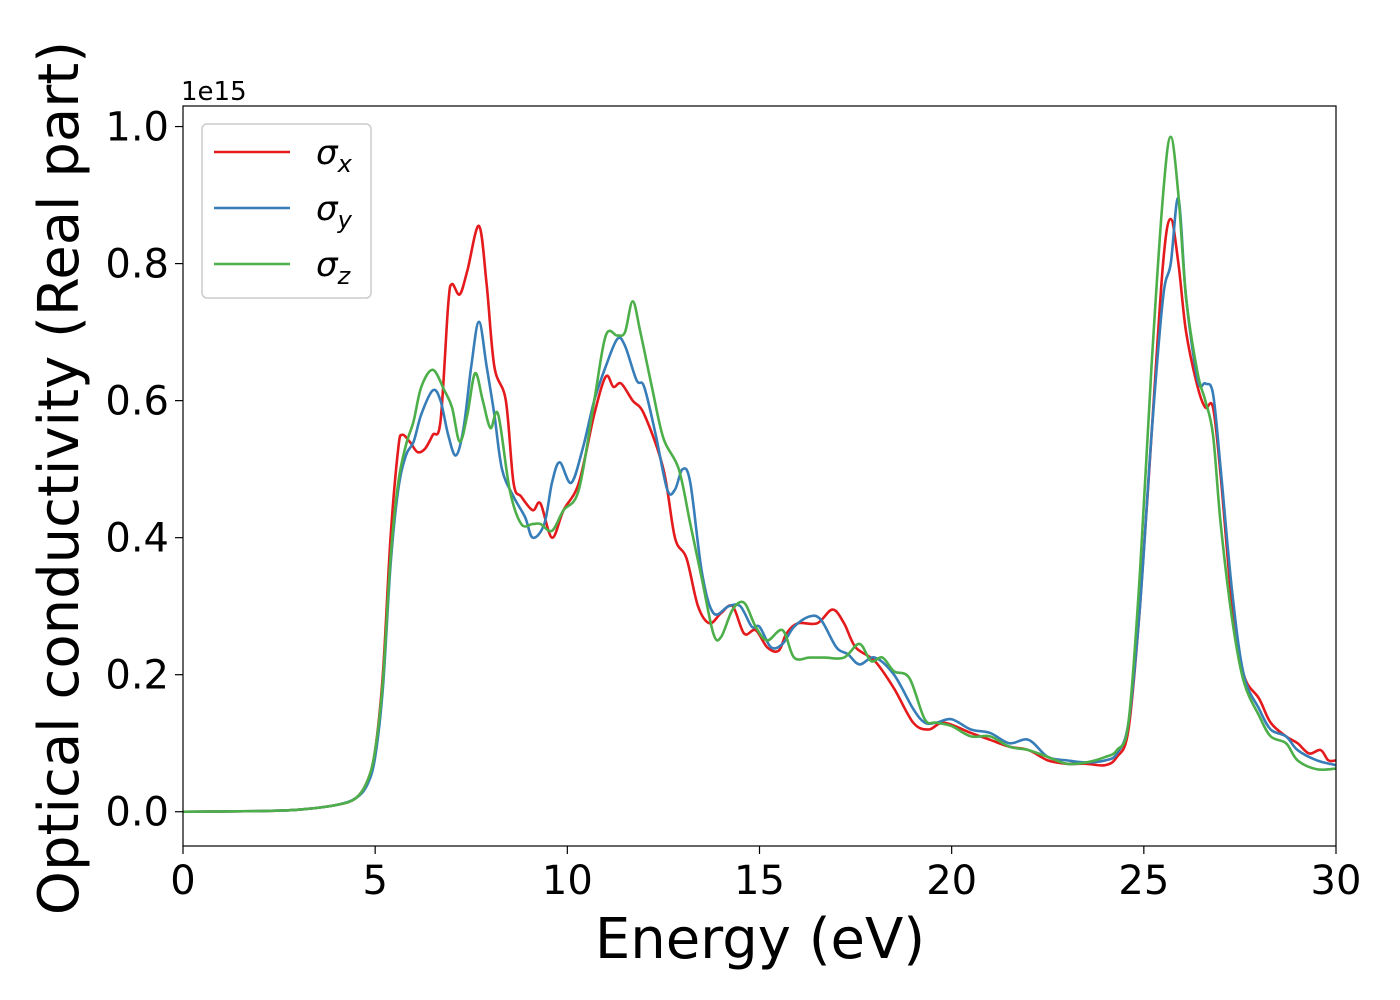 Image resolution: width=1400 pixels, height=1000 pixels. What do you see at coordinates (374, 881) in the screenshot?
I see `x-tick-label: 5` at bounding box center [374, 881].